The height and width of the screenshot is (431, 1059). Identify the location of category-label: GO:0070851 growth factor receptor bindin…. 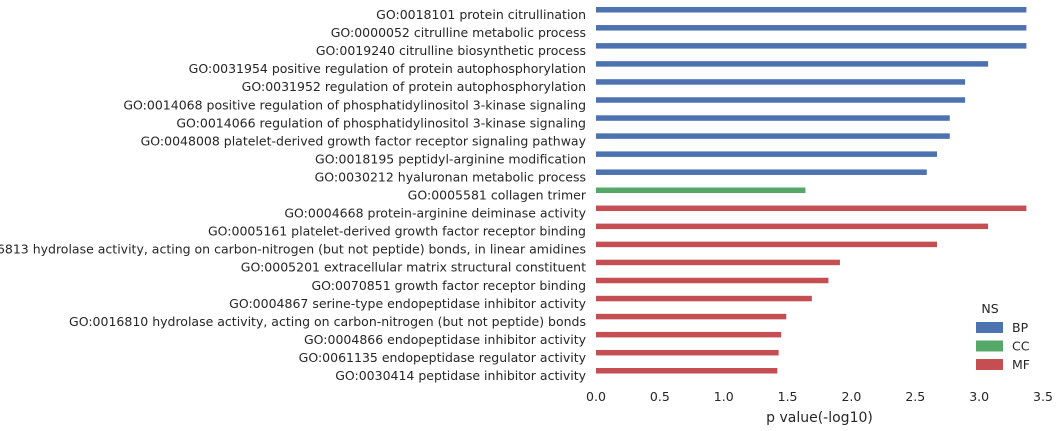
(448, 285).